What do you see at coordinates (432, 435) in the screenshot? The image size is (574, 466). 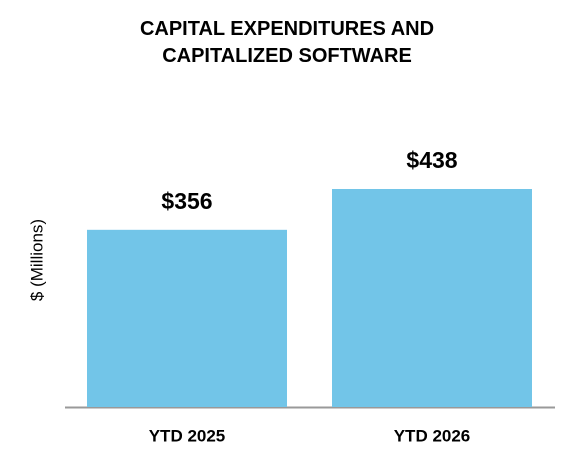 I see `x-tick-label: YTD 2026` at bounding box center [432, 435].